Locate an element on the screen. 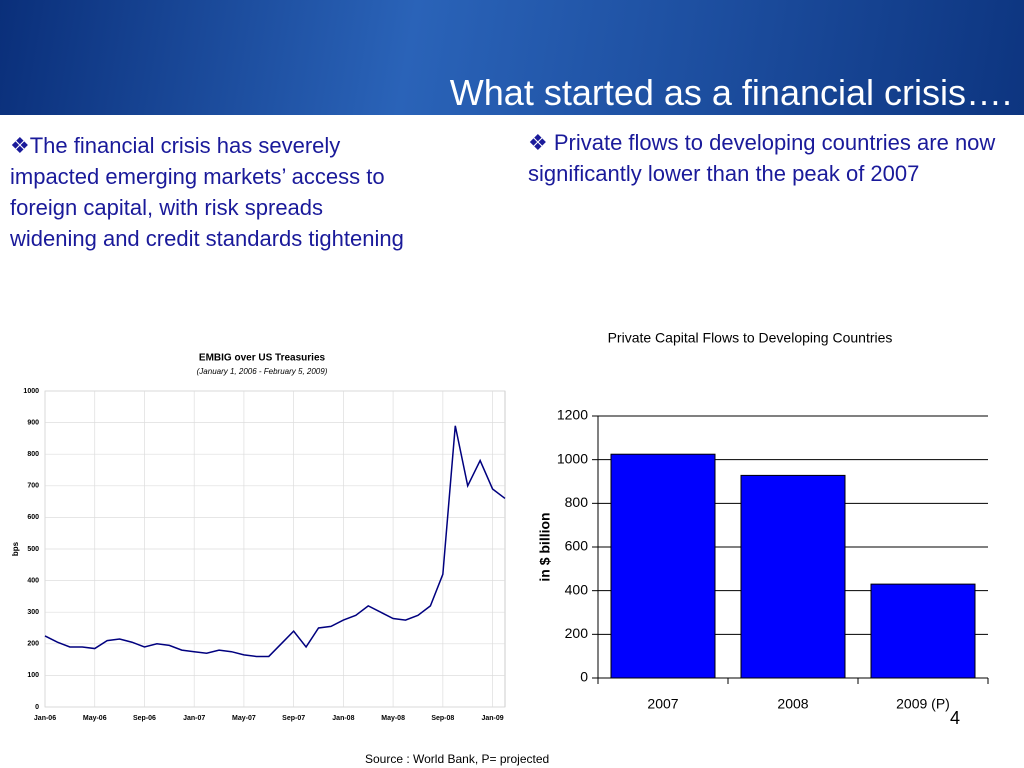  line-series is located at coordinates (275, 541).